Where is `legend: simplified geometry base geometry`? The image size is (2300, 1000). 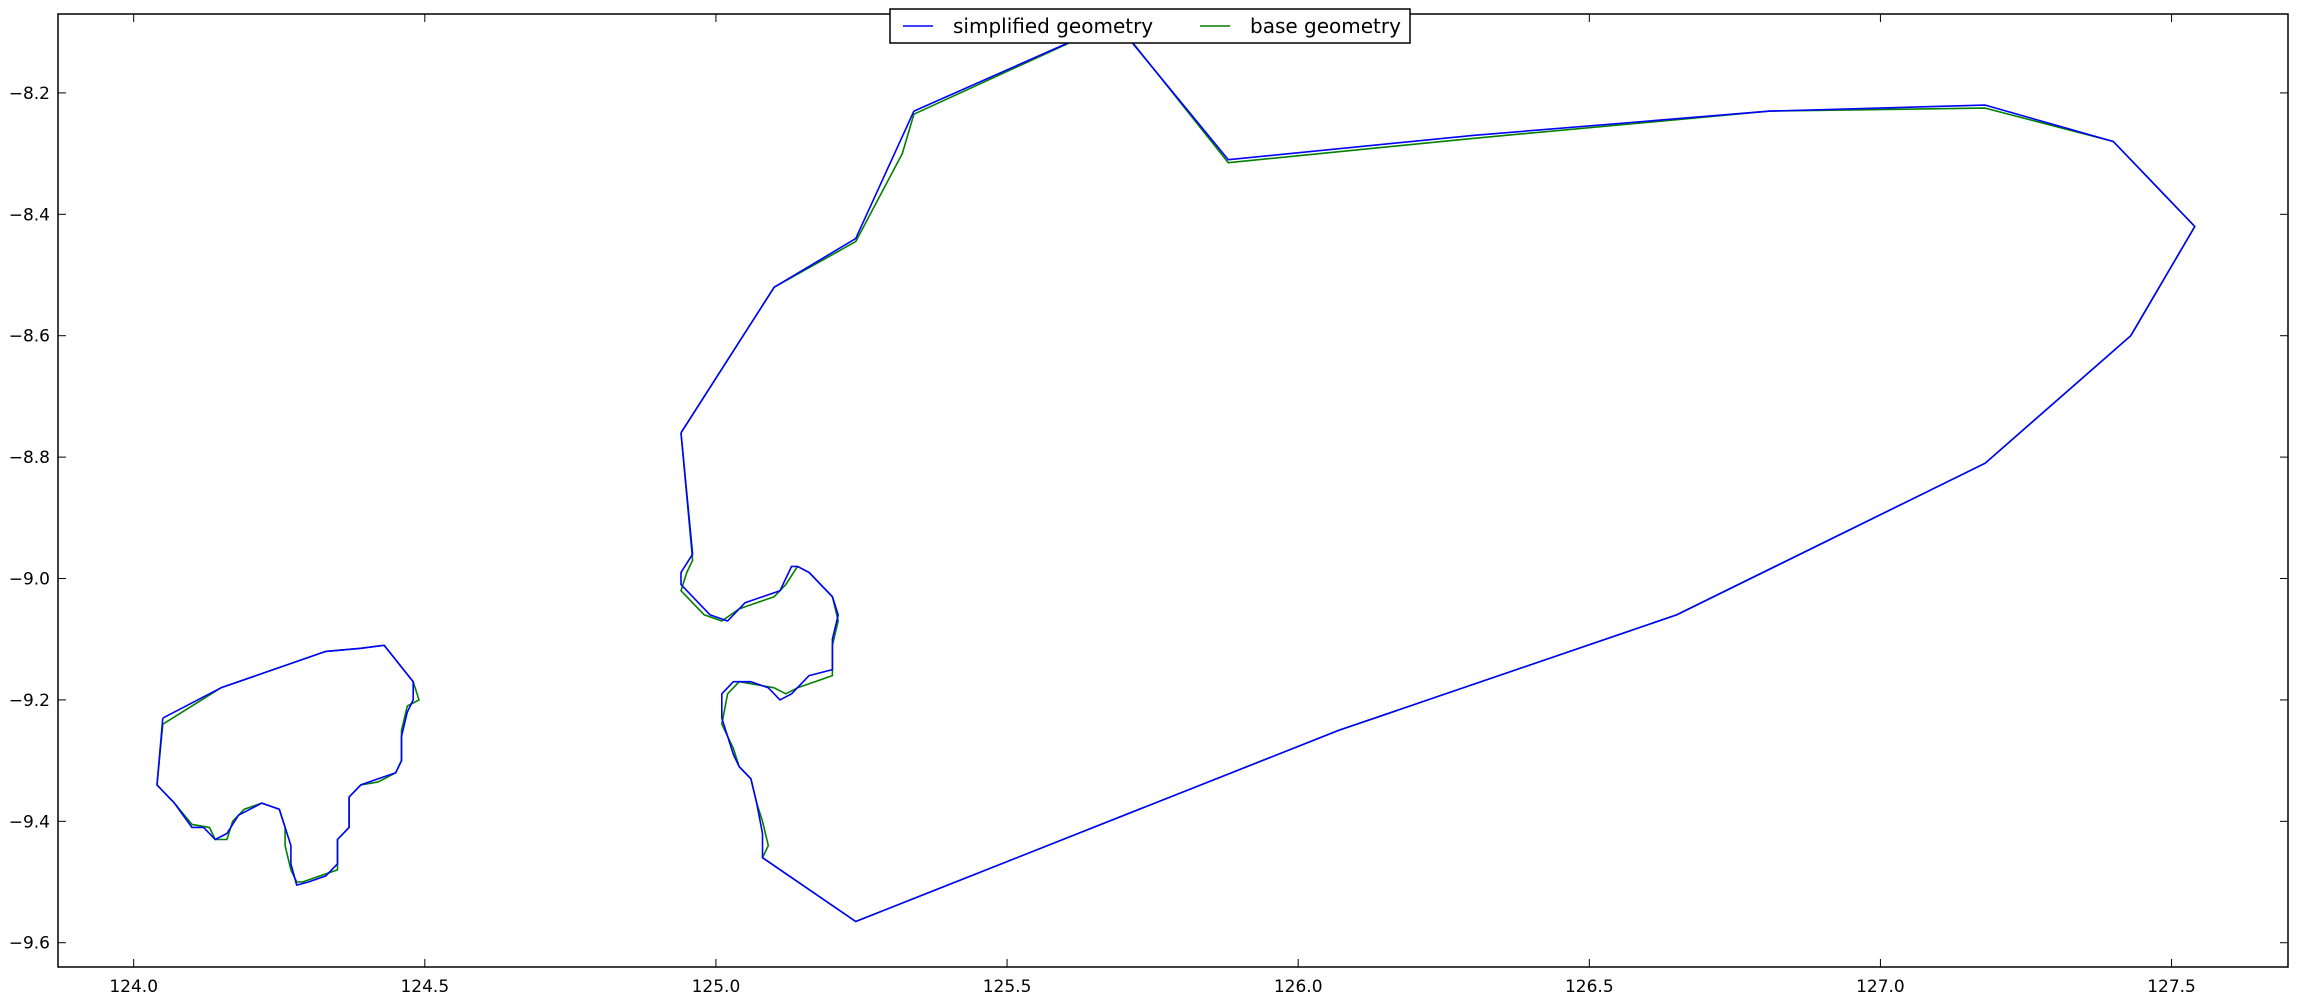
legend: simplified geometry base geometry is located at coordinates (1150, 26).